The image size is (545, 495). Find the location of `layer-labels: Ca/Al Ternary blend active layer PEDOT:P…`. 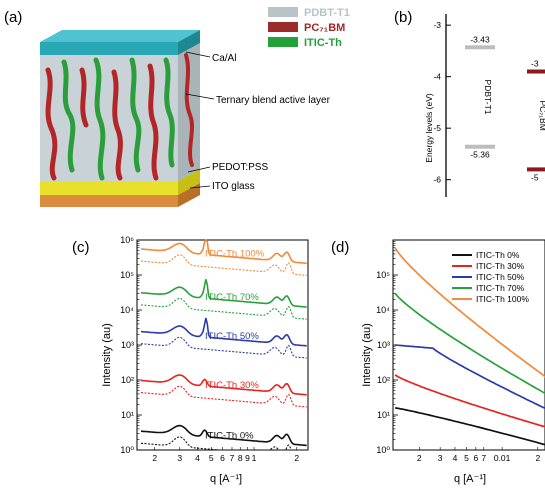

layer-labels: Ca/Al Ternary blend active layer PEDOT:P… is located at coordinates (258, 121).